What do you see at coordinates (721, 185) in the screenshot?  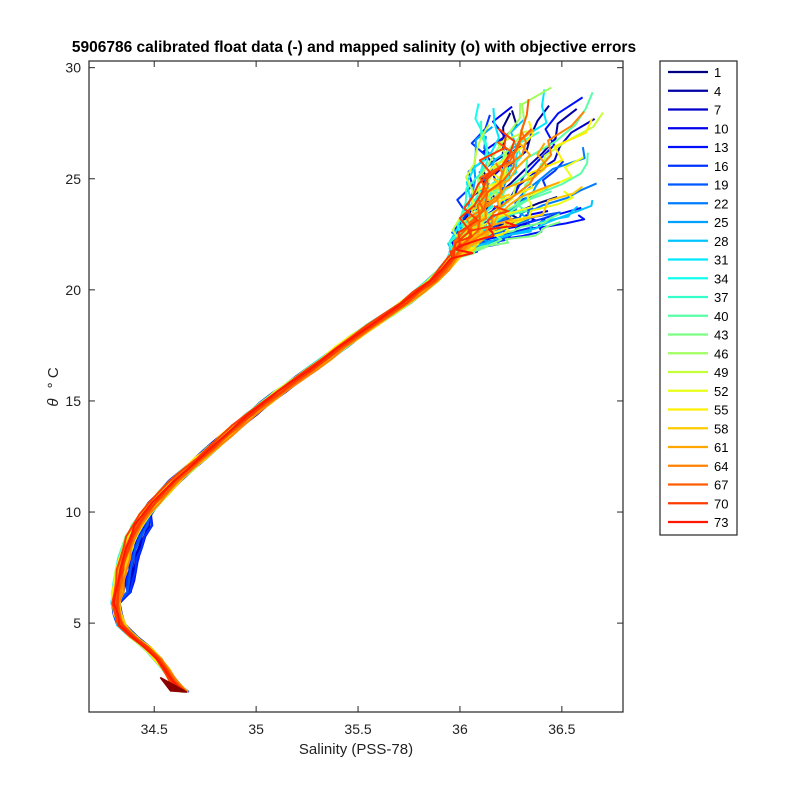 I see `legend-entry: 19` at bounding box center [721, 185].